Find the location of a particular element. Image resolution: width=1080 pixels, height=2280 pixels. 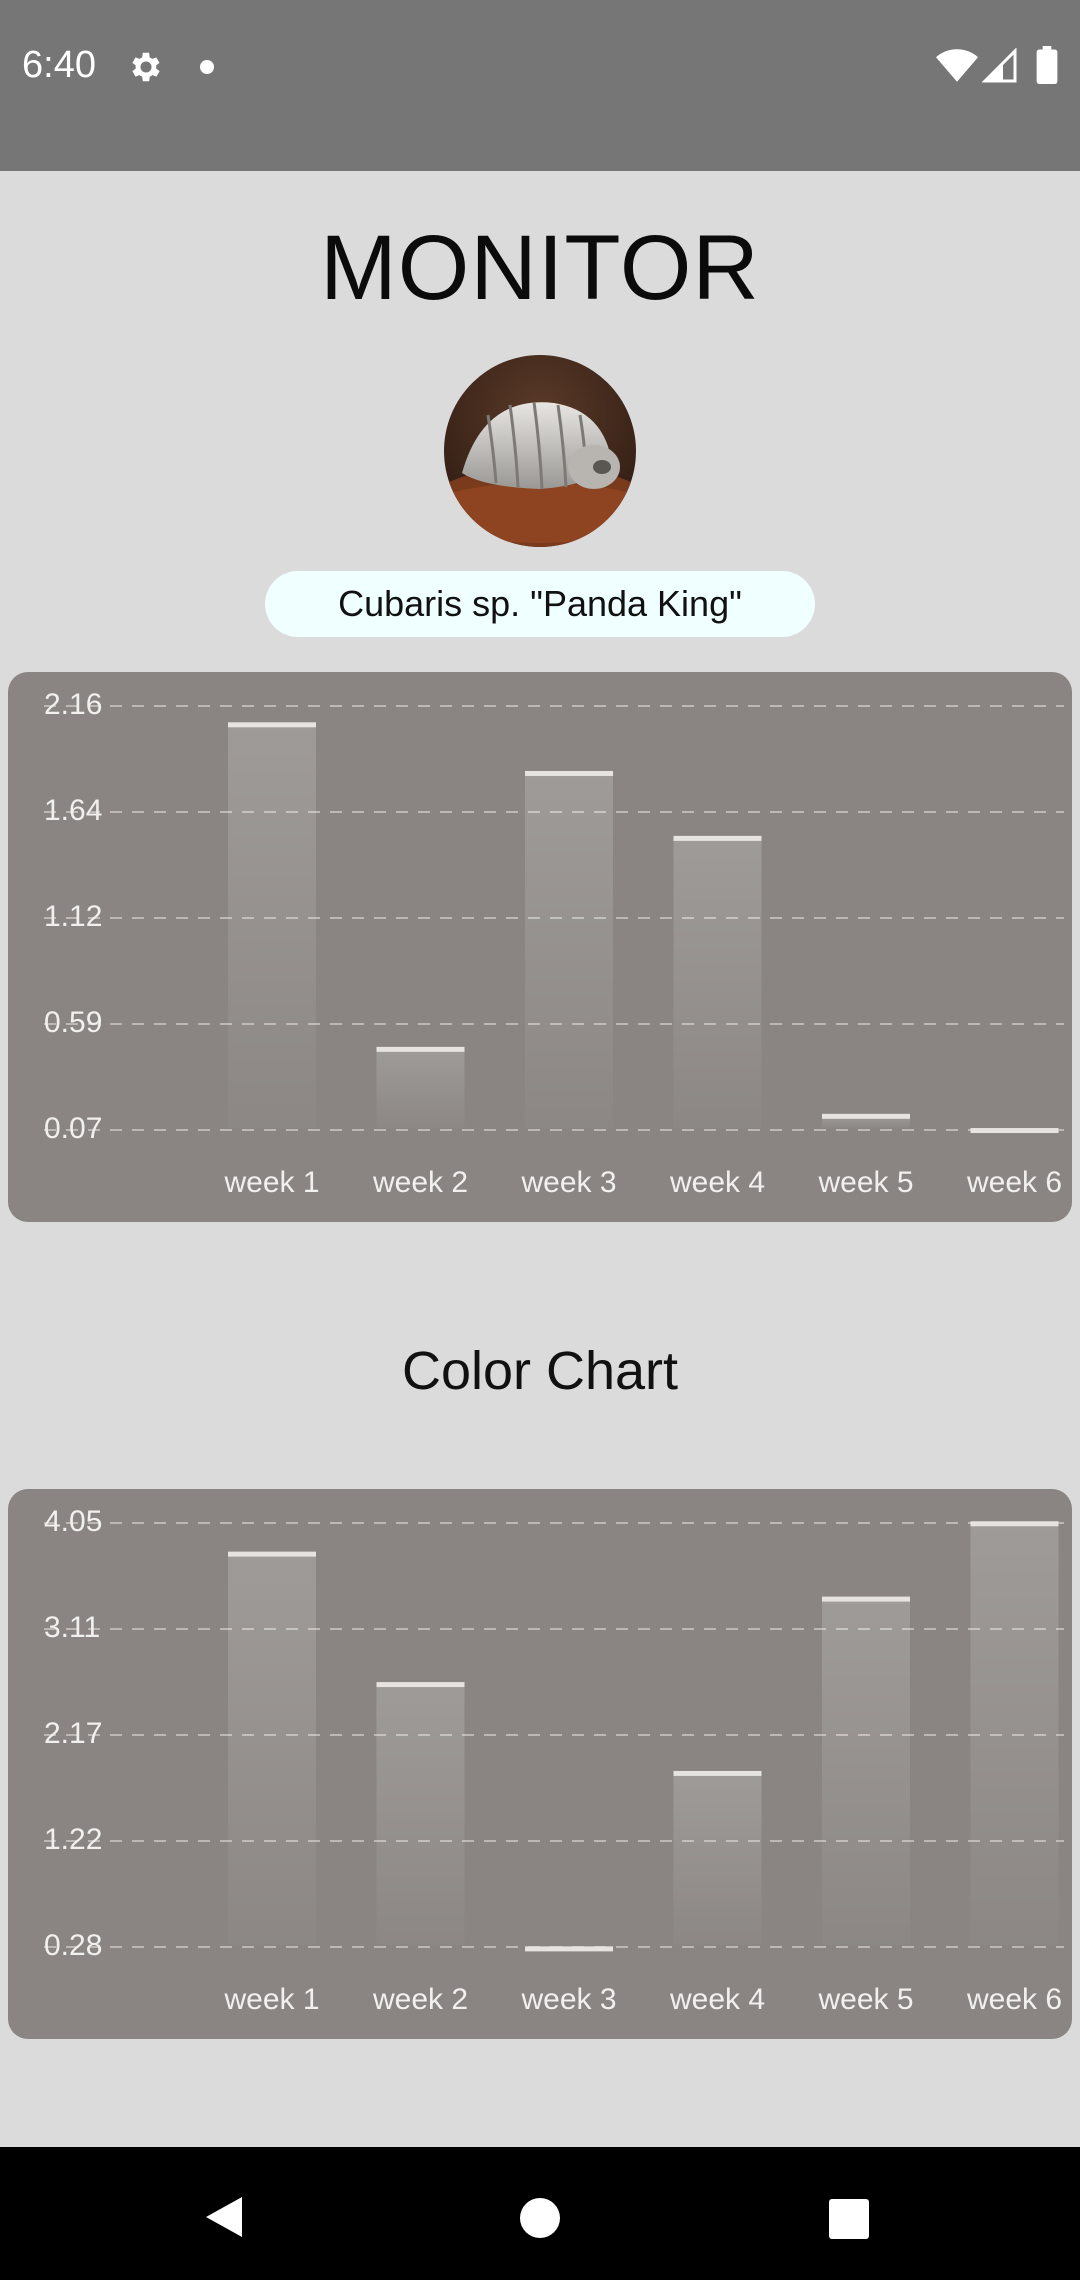

cell-signal-icon is located at coordinates (999, 65).